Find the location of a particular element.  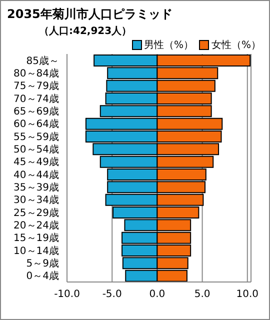

y-tick-label: 50～54歳 is located at coordinates (36, 150).